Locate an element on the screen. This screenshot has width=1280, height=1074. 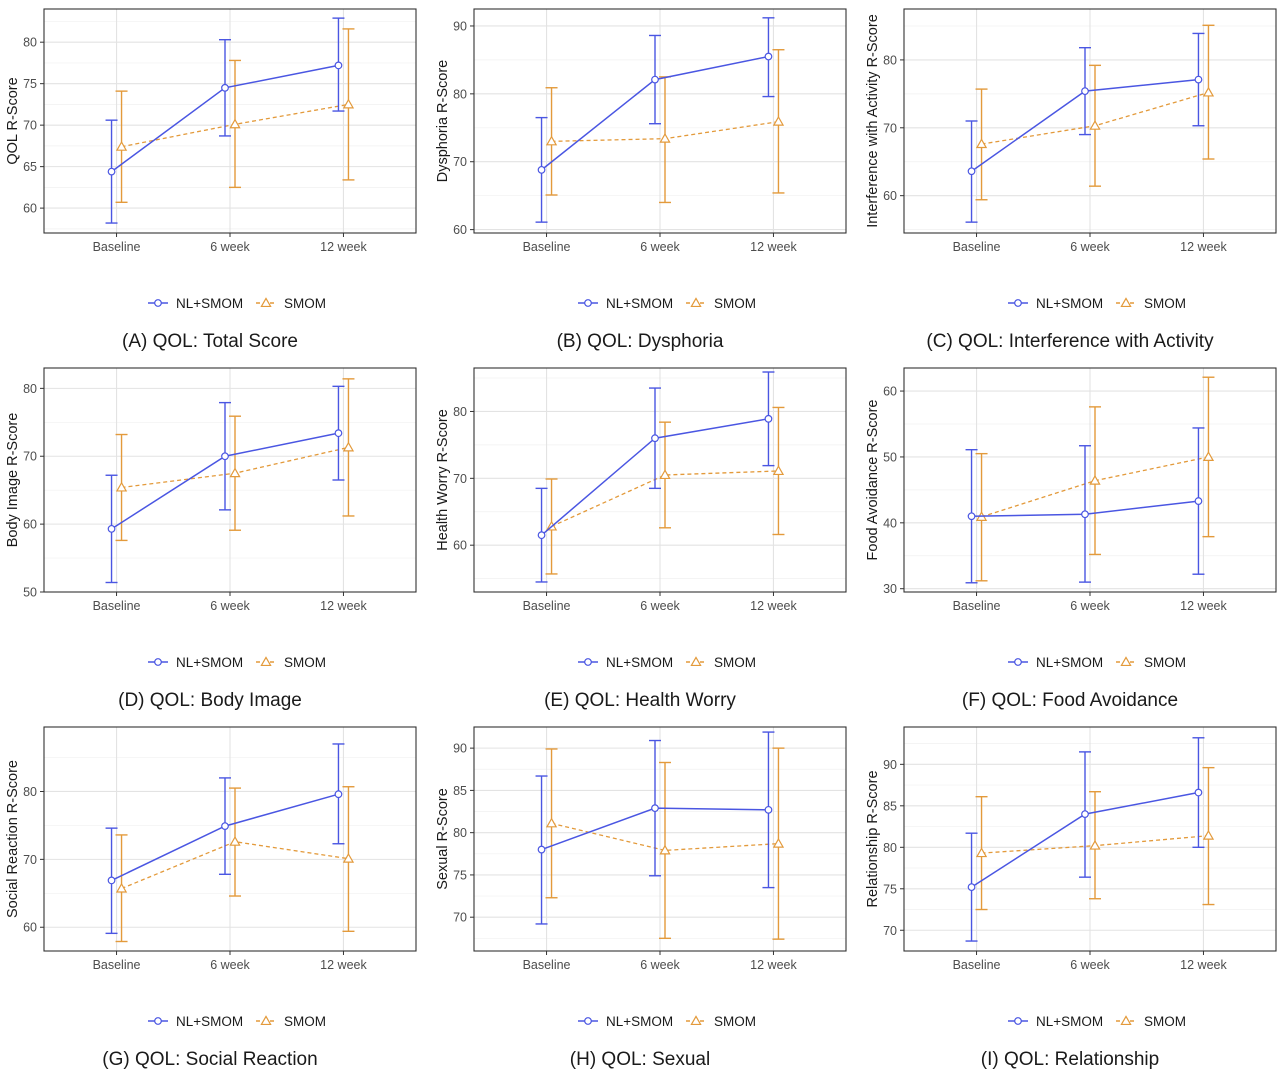
y-axis-title: QOL R-Score is located at coordinates (13, 120).